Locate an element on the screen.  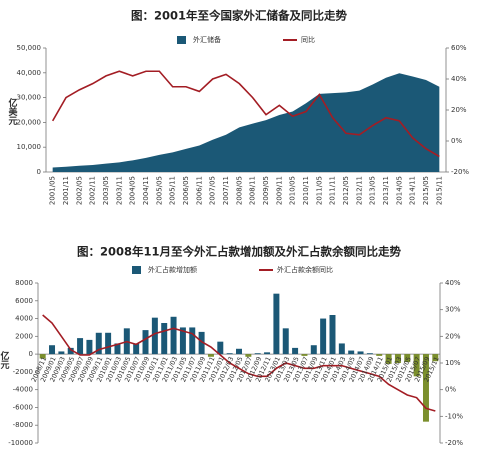
y-tick-label: -4000 is located at coordinates (23, 390).